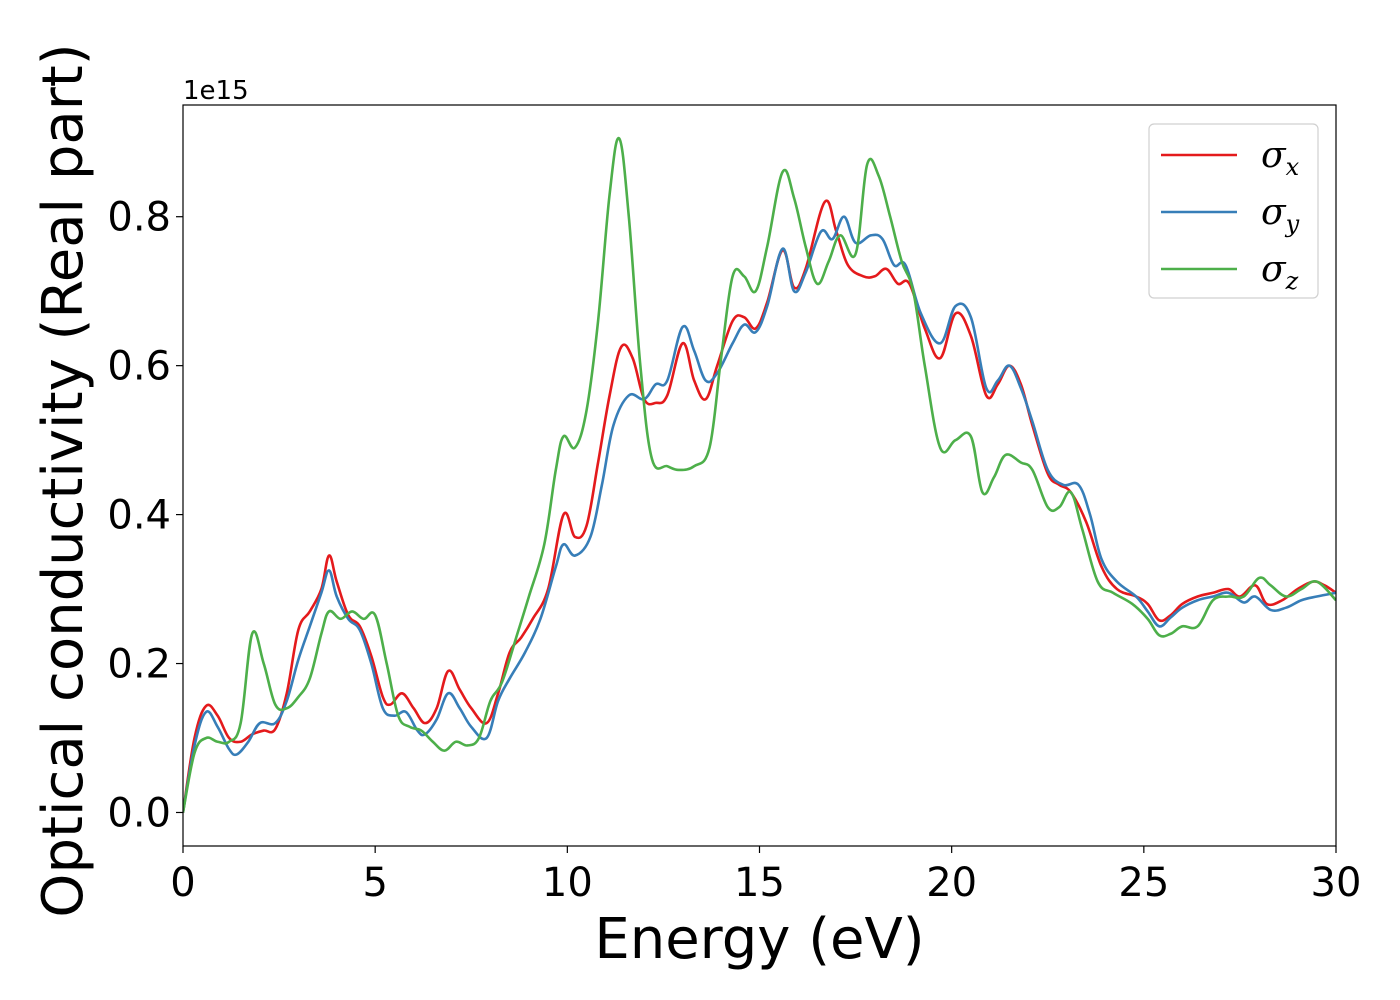 The image size is (1400, 1000). I want to click on legend-label-z: σz, so click(1280, 272).